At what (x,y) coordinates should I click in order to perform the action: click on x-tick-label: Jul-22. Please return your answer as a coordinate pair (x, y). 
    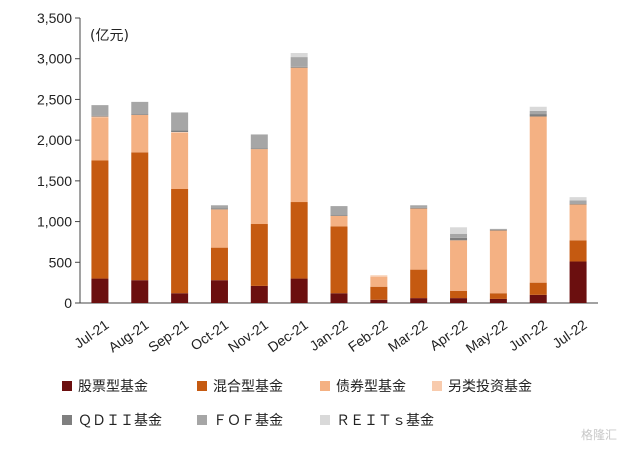
    Looking at the image, I should click on (569, 333).